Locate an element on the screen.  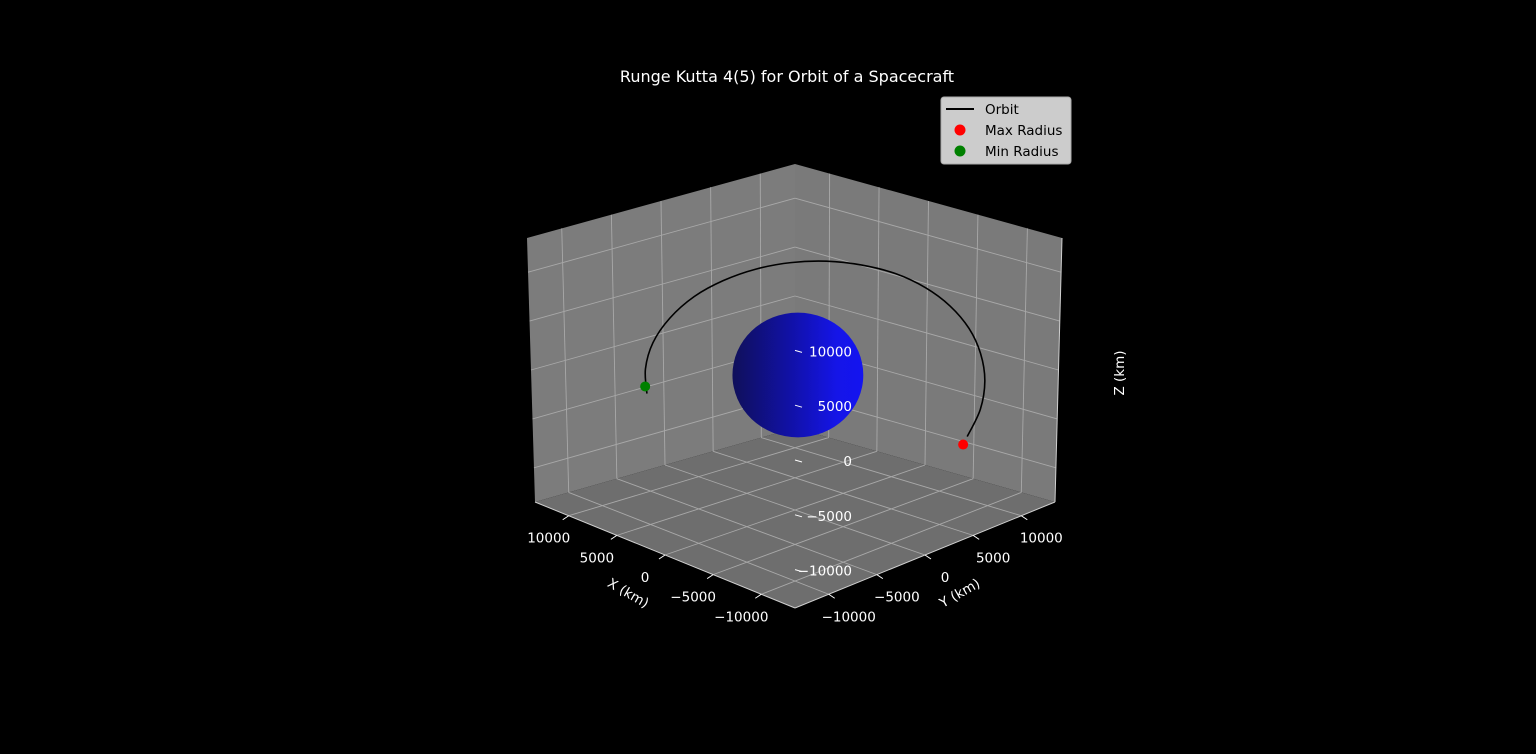
z-tick-label: 5000 is located at coordinates (835, 407).